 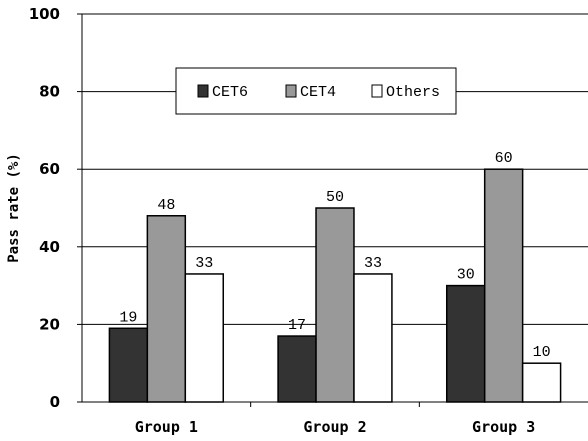 What do you see at coordinates (49, 324) in the screenshot?
I see `y-tick-label: 20` at bounding box center [49, 324].